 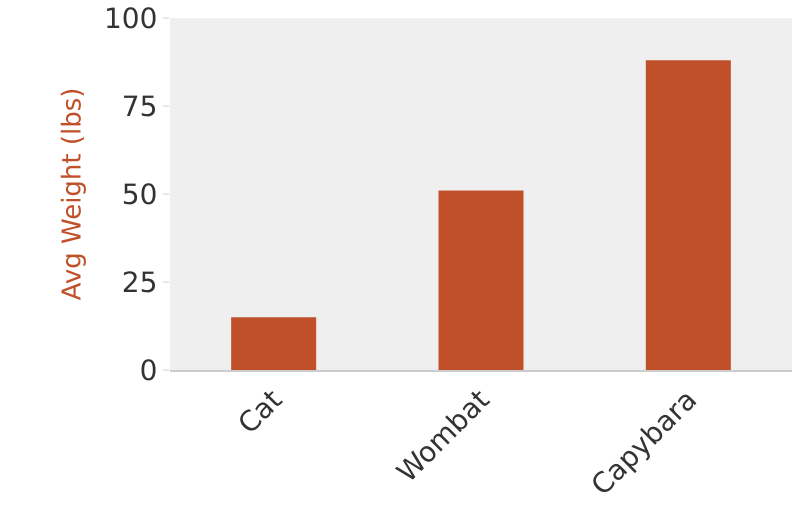 I want to click on x-tick-label: Cat, so click(x=260, y=411).